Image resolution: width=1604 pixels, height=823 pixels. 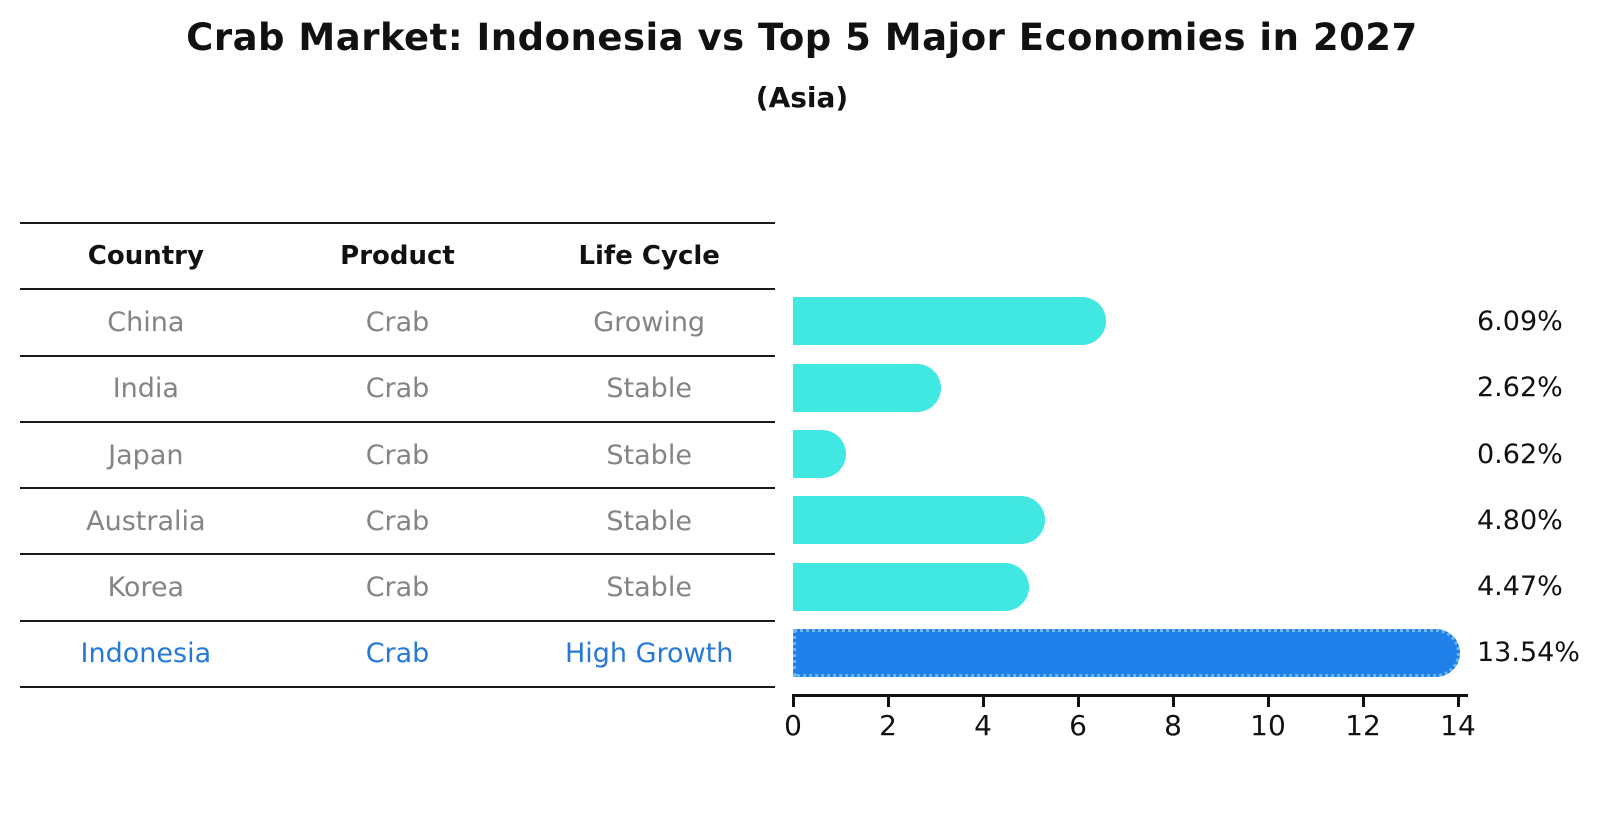 I want to click on value-label: 4.80%, so click(x=1520, y=520).